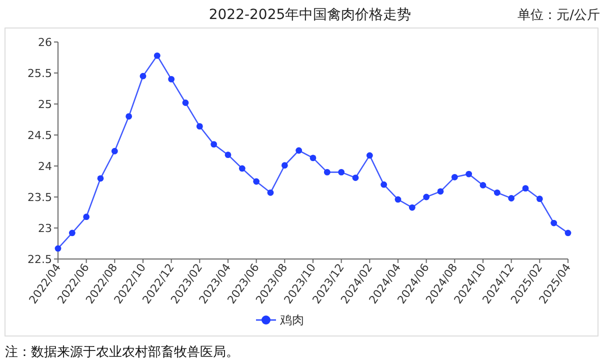  Describe the element at coordinates (559, 15) in the screenshot. I see `text: 单位：元/公斤` at that location.